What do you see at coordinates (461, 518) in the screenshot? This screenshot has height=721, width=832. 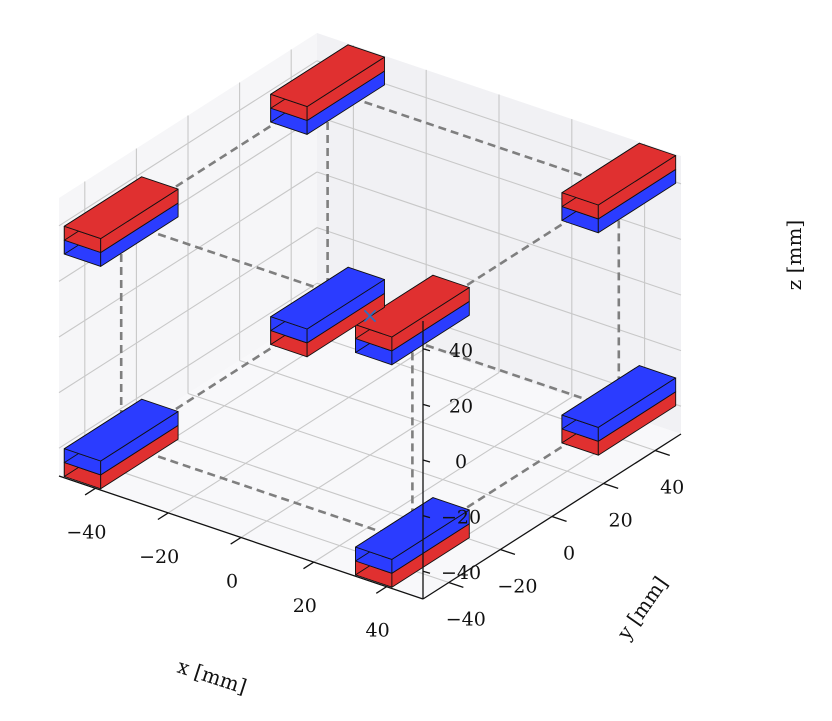 I see `z-tick-label: −20` at bounding box center [461, 518].